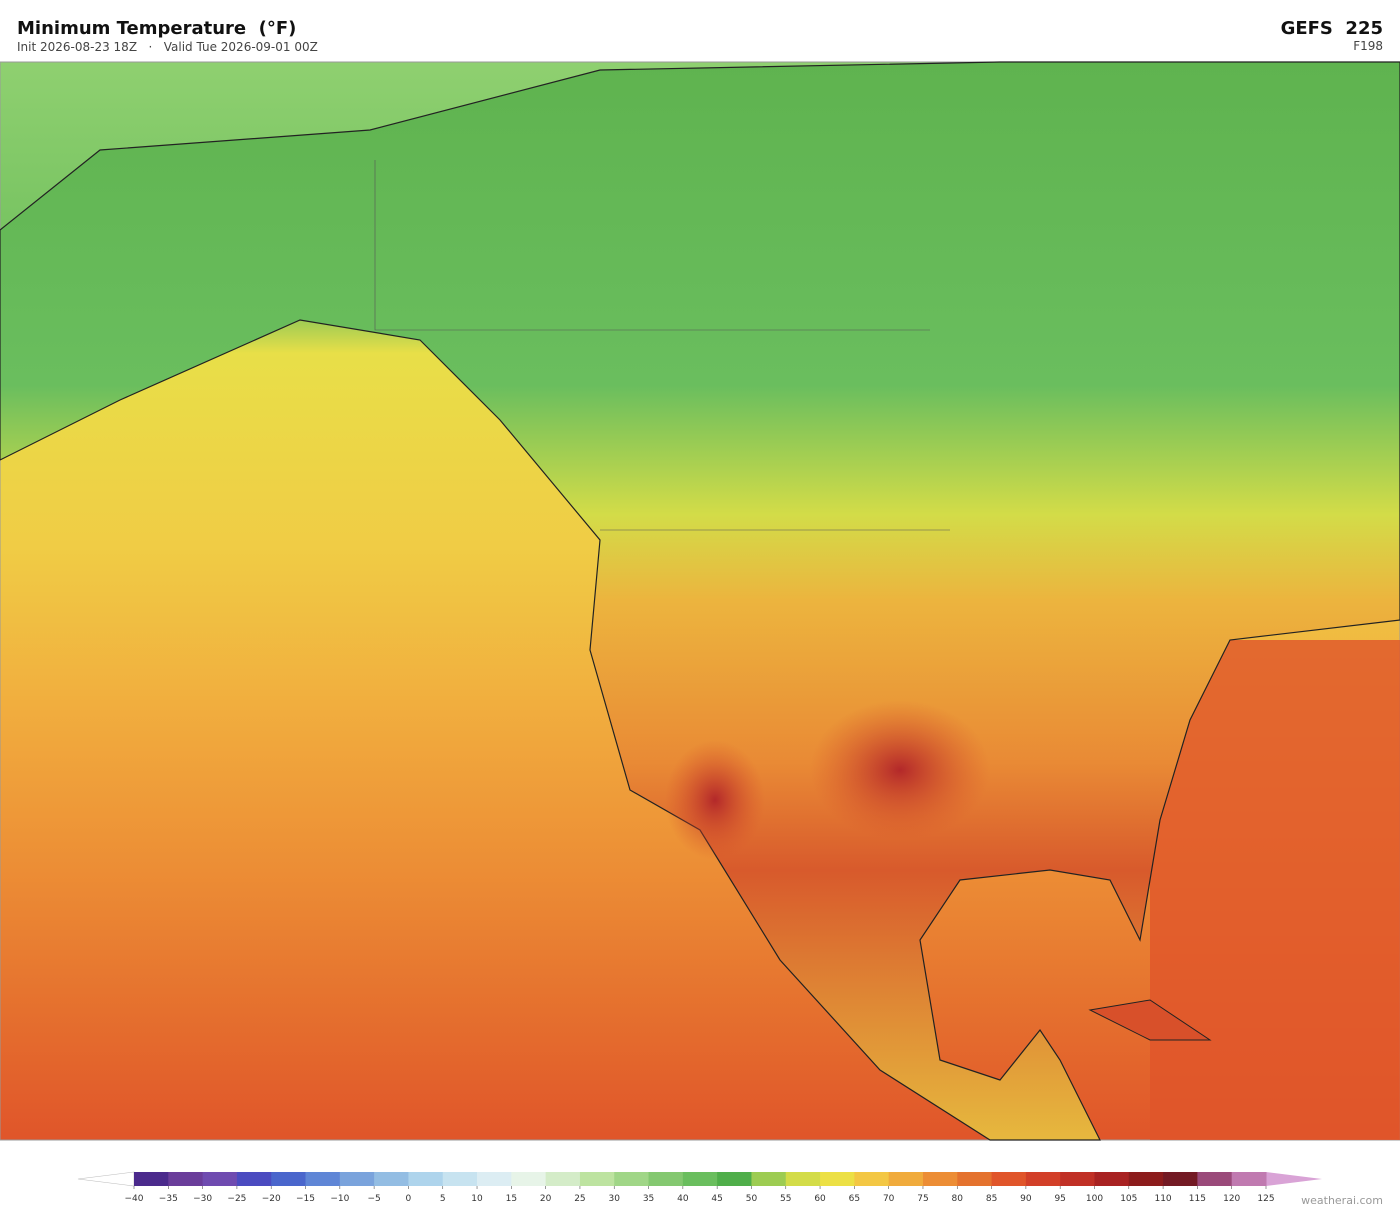  Describe the element at coordinates (1368, 46) in the screenshot. I see `forecast-hour: F198` at that location.